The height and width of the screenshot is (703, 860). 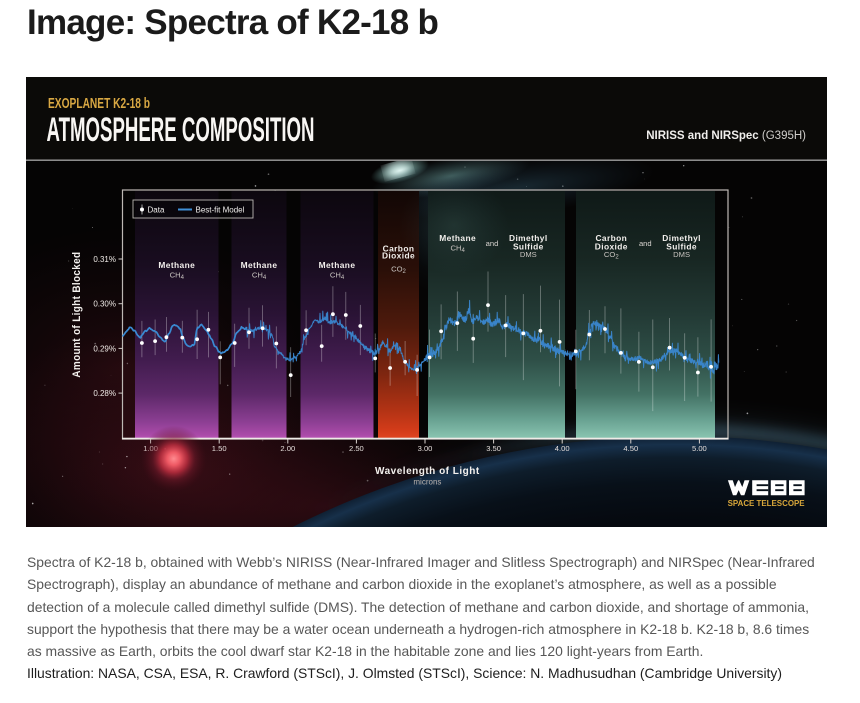 I want to click on svg-text: 4.00, so click(x=562, y=448).